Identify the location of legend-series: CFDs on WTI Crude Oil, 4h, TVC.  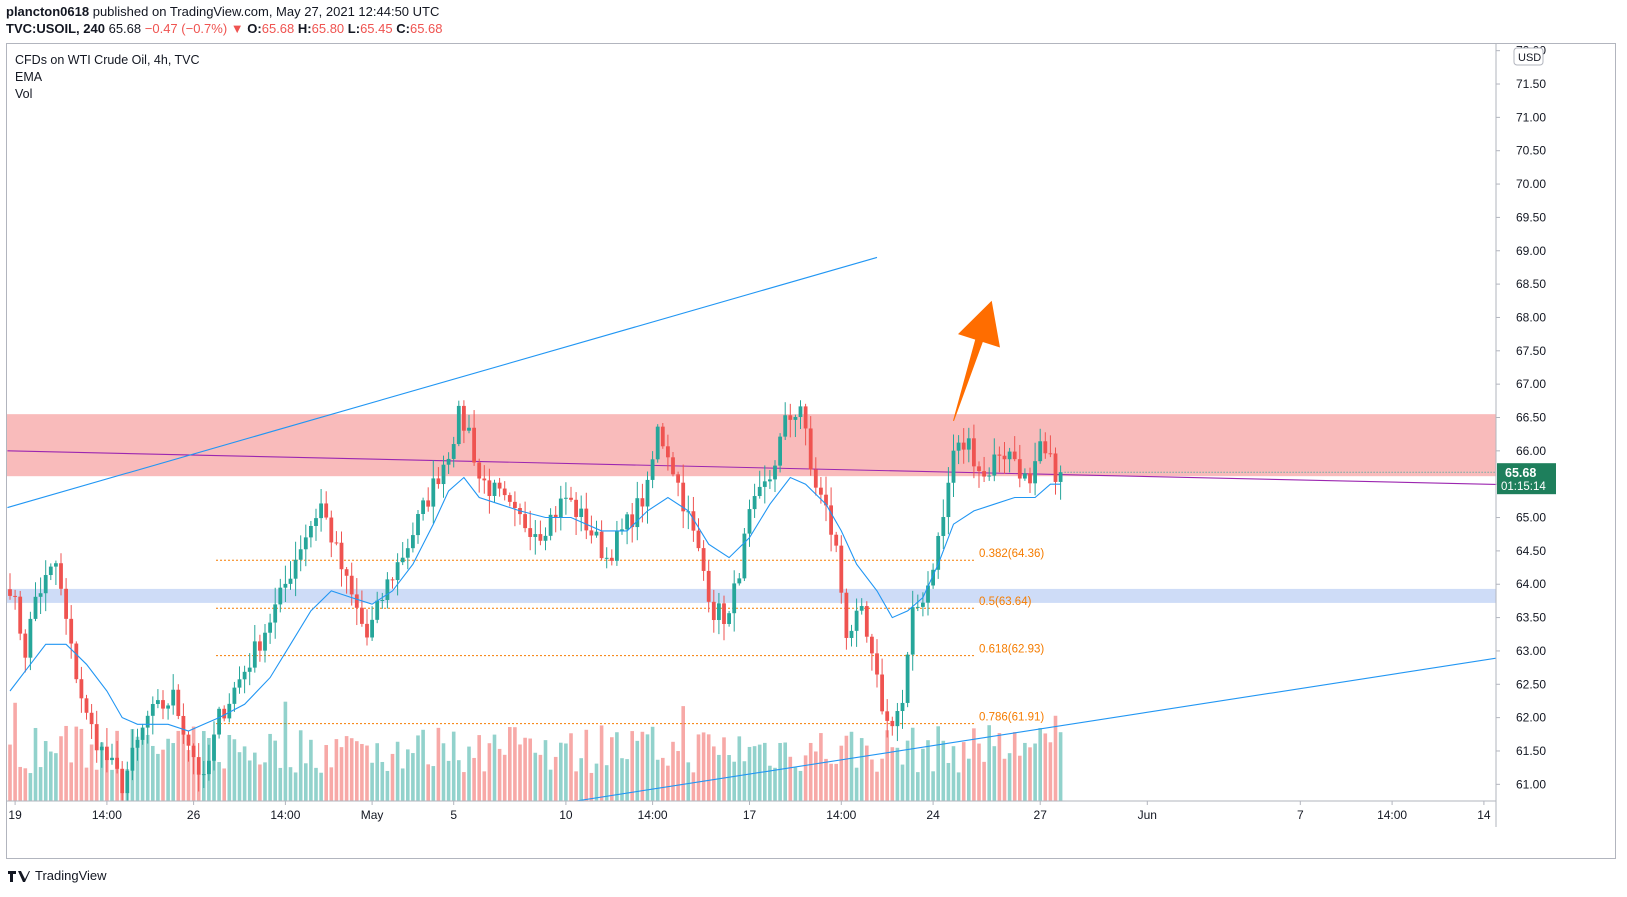
(107, 60).